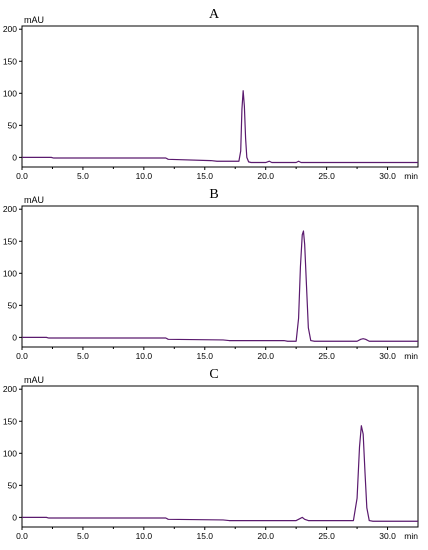 Image resolution: width=428 pixels, height=550 pixels. I want to click on chromatogram-trace, so click(220, 127).